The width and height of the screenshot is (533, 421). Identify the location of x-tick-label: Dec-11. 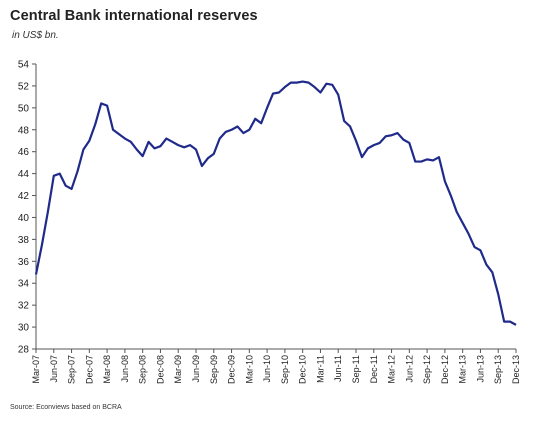
(374, 369).